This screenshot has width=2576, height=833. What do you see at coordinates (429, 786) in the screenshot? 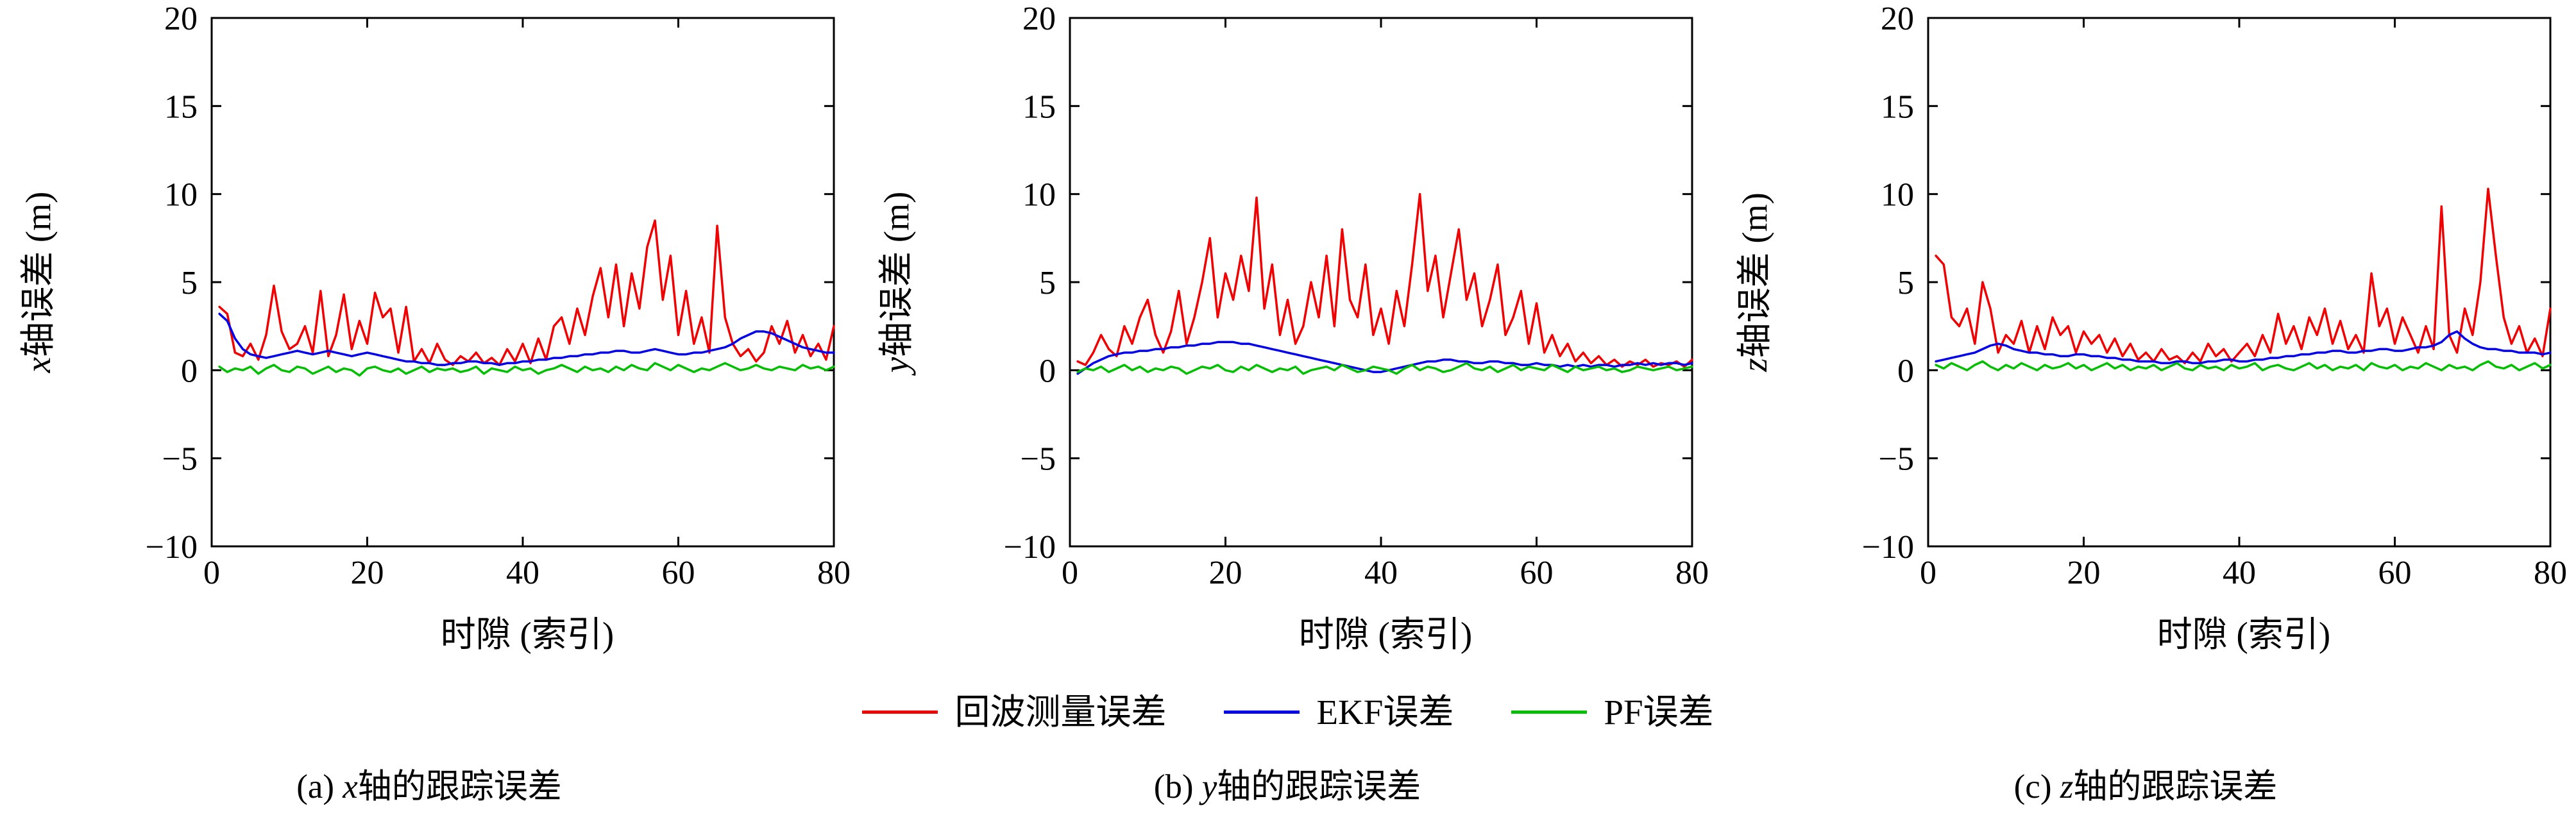
I see `caption-a: (a) x轴的跟踪误差` at bounding box center [429, 786].